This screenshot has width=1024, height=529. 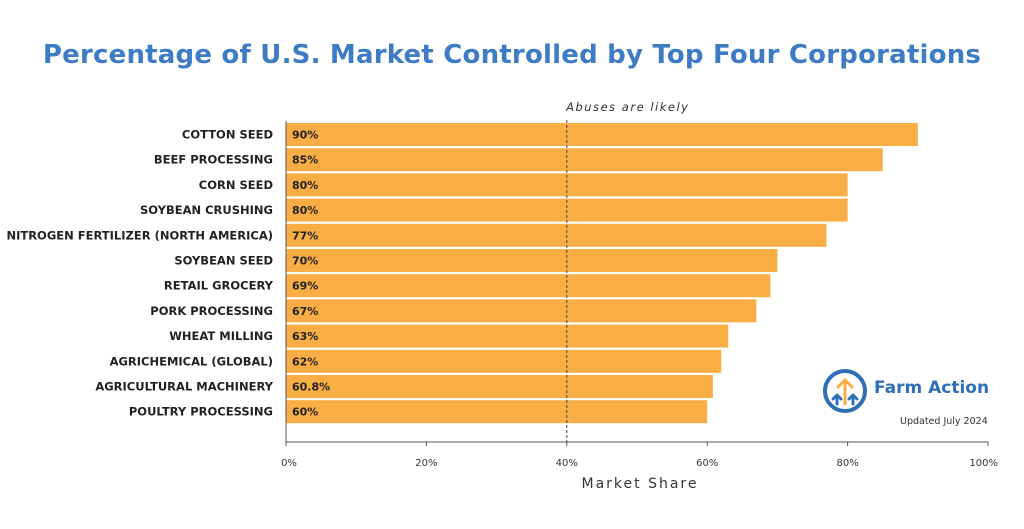 What do you see at coordinates (305, 286) in the screenshot?
I see `value-label: 69%` at bounding box center [305, 286].